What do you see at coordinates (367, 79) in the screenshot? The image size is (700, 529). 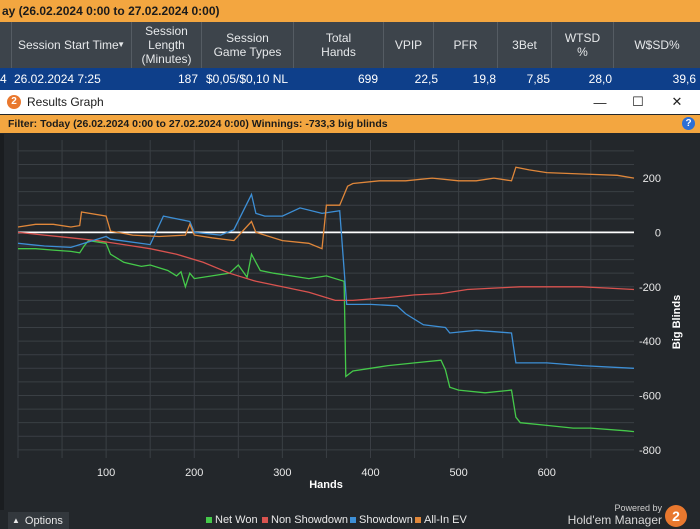 I see `cell-total-hands: 699` at bounding box center [367, 79].